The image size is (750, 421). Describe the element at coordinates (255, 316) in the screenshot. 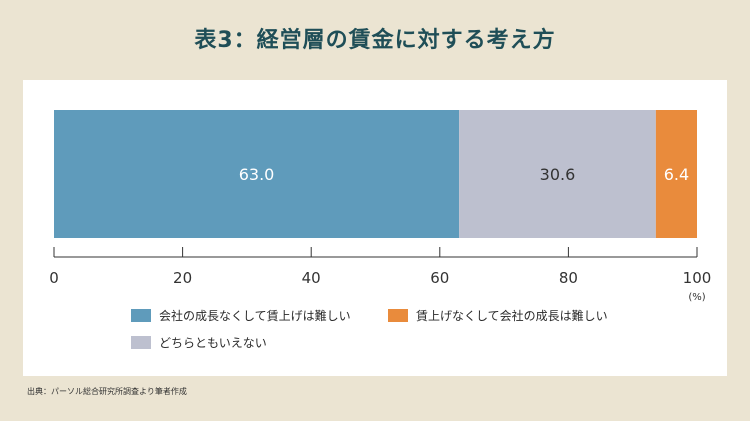

I see `legend-label: 会社の成長なくして賃上げは難しい` at that location.